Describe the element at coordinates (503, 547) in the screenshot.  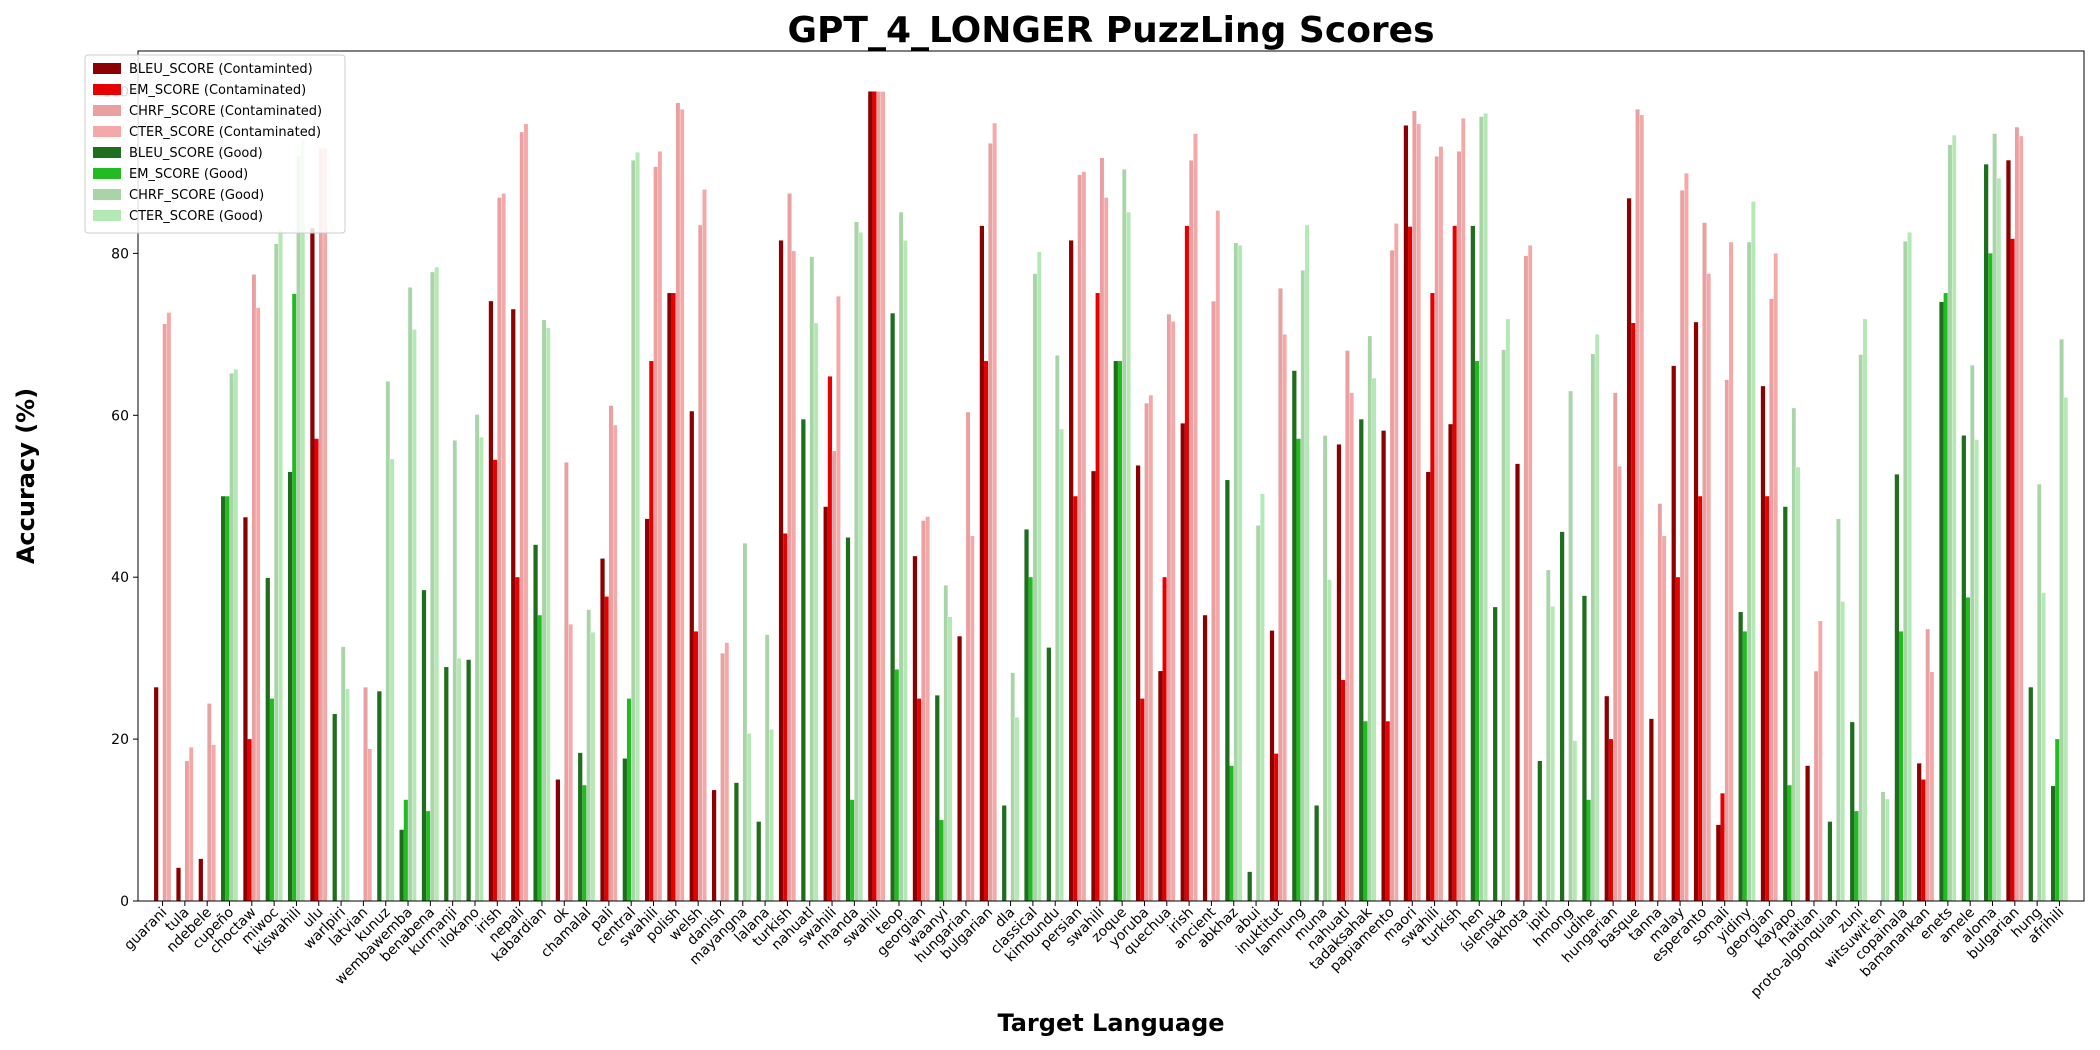
I see `bar-15-cter_contaminated` at that location.